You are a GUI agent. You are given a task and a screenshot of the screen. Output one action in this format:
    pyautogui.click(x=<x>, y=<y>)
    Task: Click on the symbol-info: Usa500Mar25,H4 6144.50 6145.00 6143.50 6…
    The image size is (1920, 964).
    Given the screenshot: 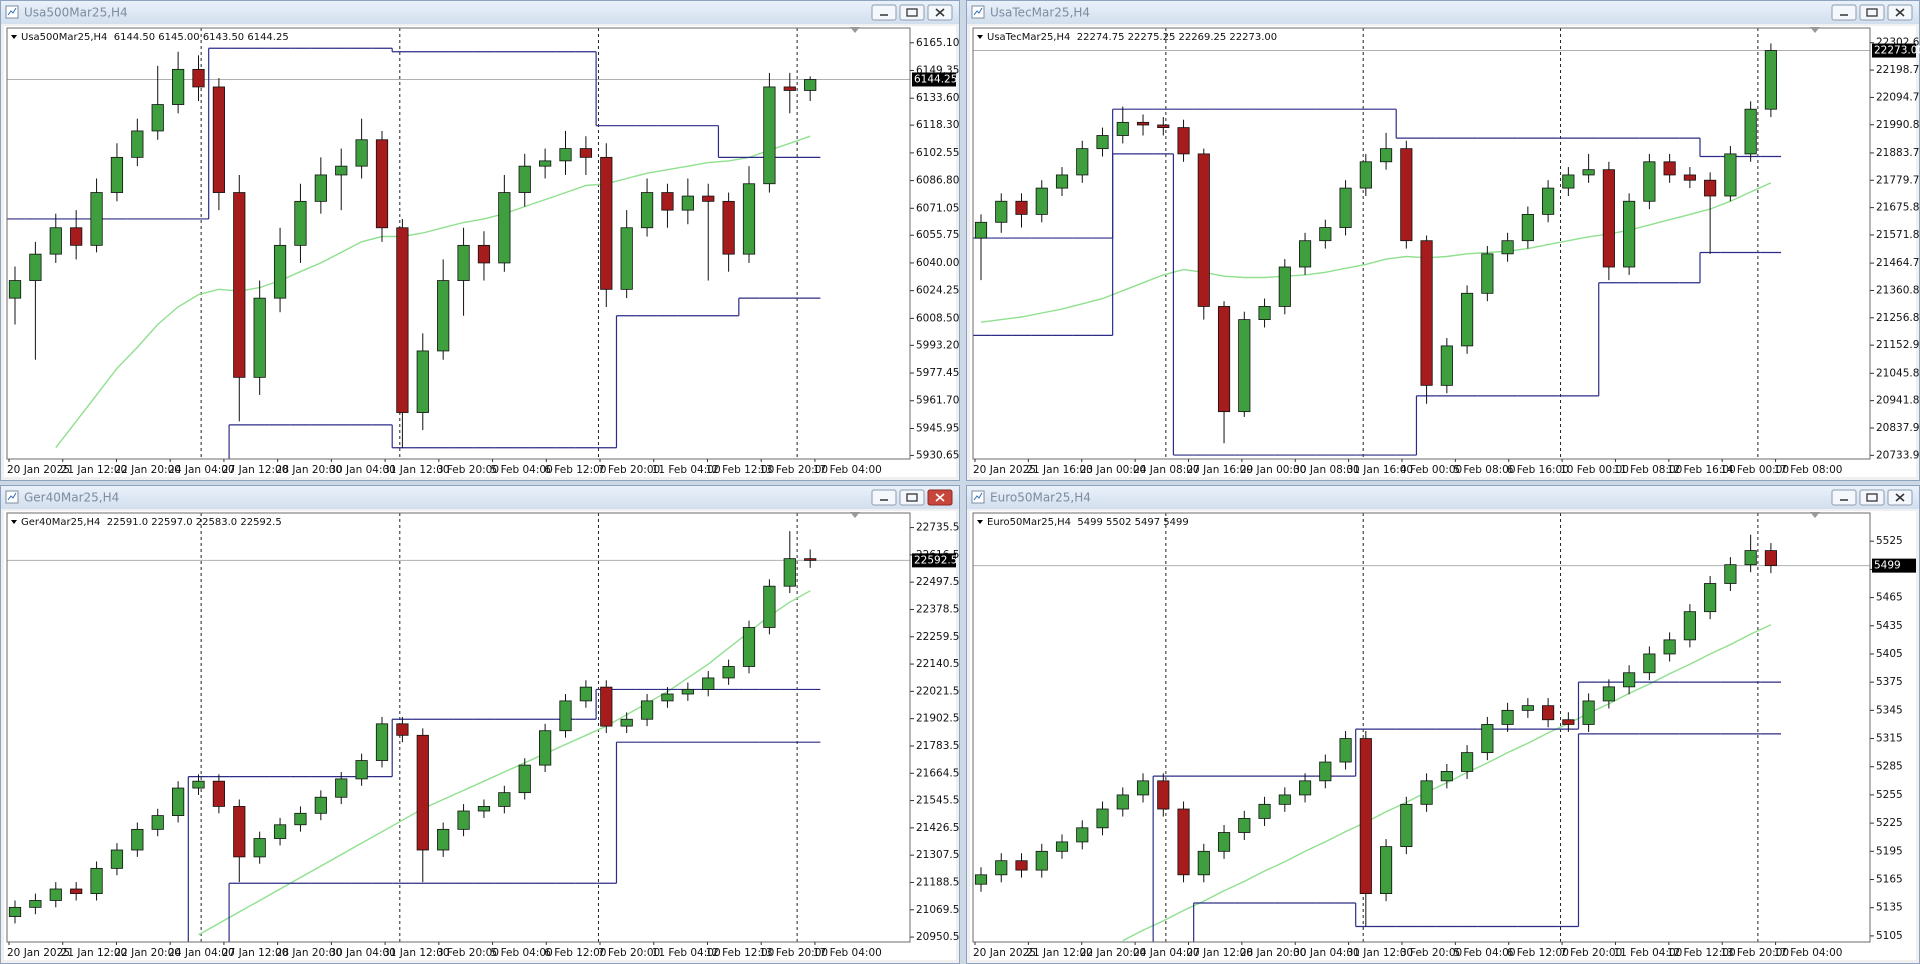 What is the action you would take?
    pyautogui.click(x=155, y=37)
    